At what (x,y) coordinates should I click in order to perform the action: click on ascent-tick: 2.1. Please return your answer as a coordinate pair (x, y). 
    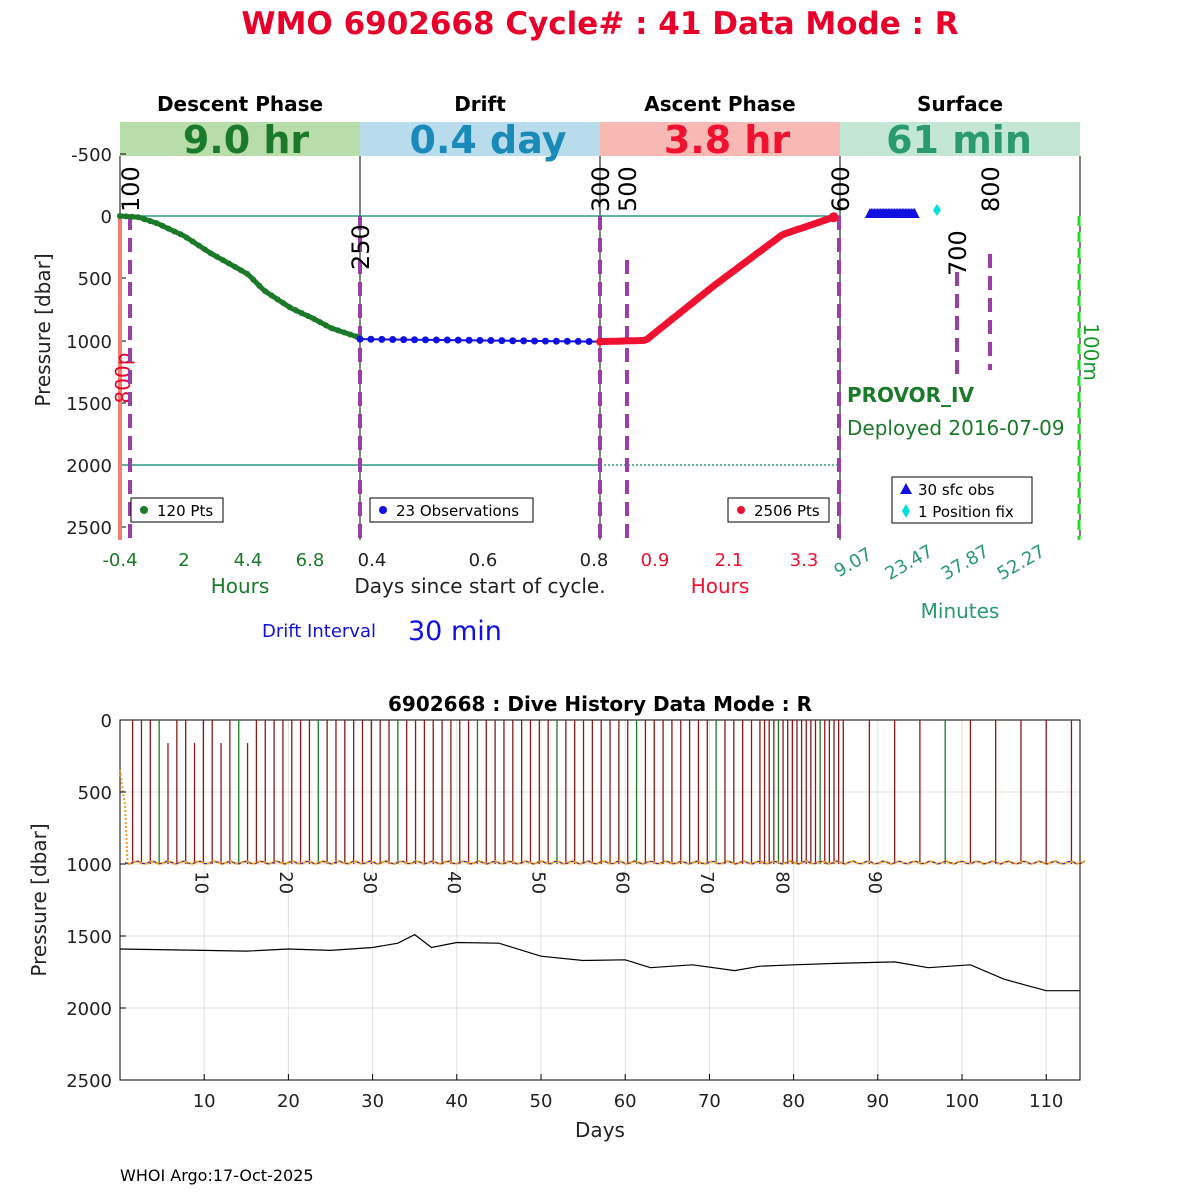
    Looking at the image, I should click on (729, 560).